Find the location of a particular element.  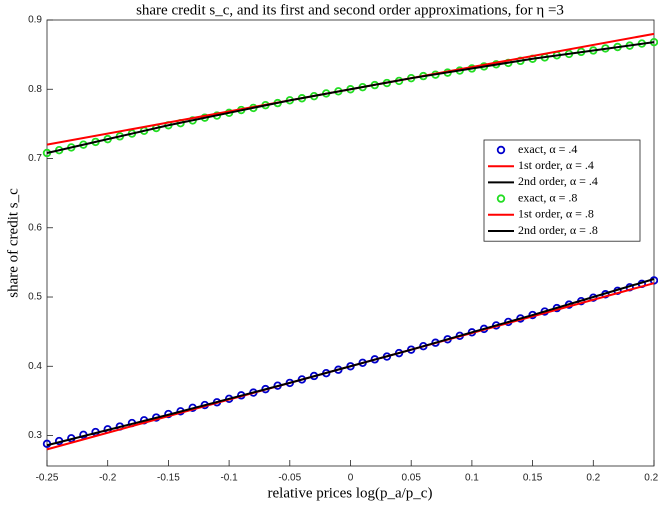

y-tick-label: 0.4 is located at coordinates (35, 366).